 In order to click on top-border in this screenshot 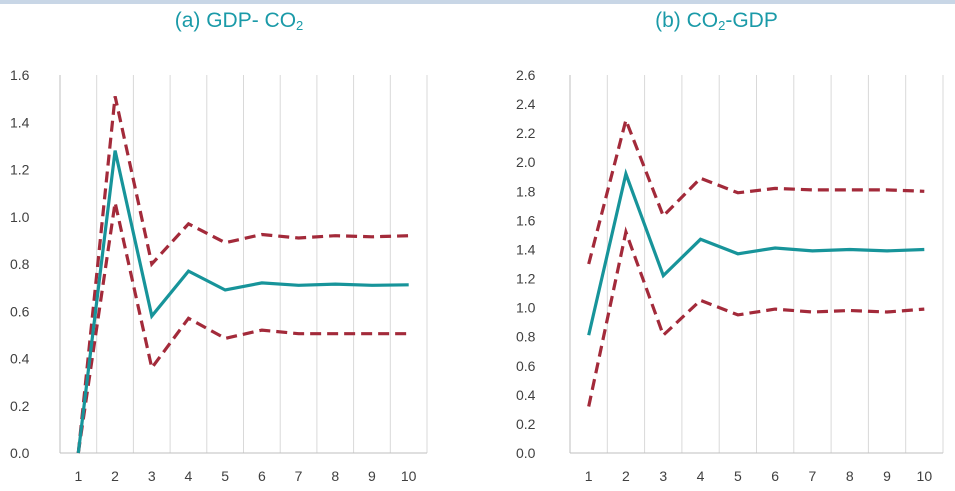, I will do `click(477, 2)`.